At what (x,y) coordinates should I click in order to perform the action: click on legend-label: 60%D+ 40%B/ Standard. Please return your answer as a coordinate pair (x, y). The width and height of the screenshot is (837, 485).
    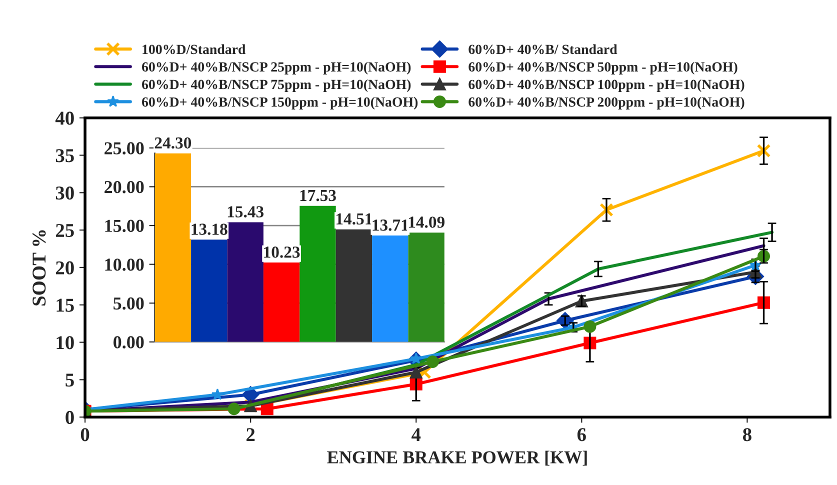
    Looking at the image, I should click on (543, 49).